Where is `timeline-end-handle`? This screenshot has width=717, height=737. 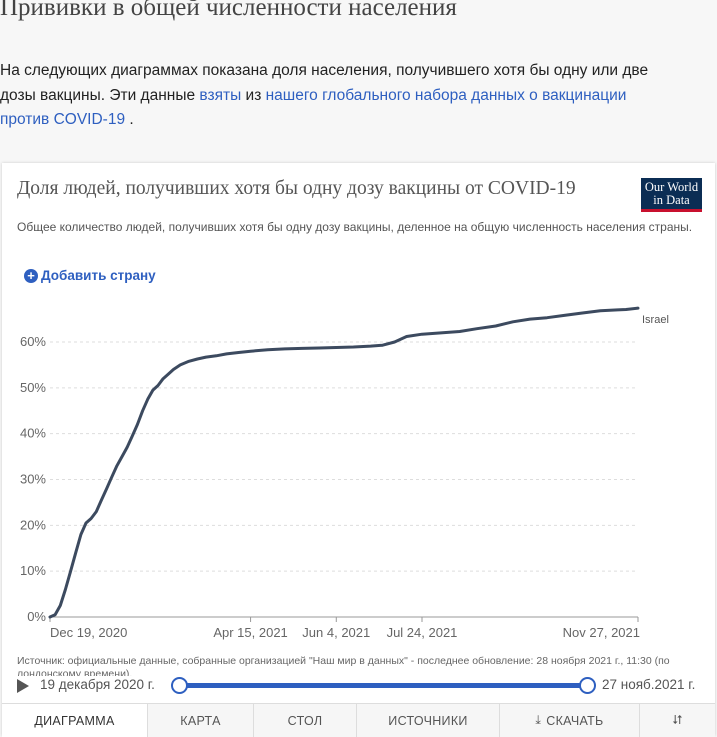 timeline-end-handle is located at coordinates (587, 685).